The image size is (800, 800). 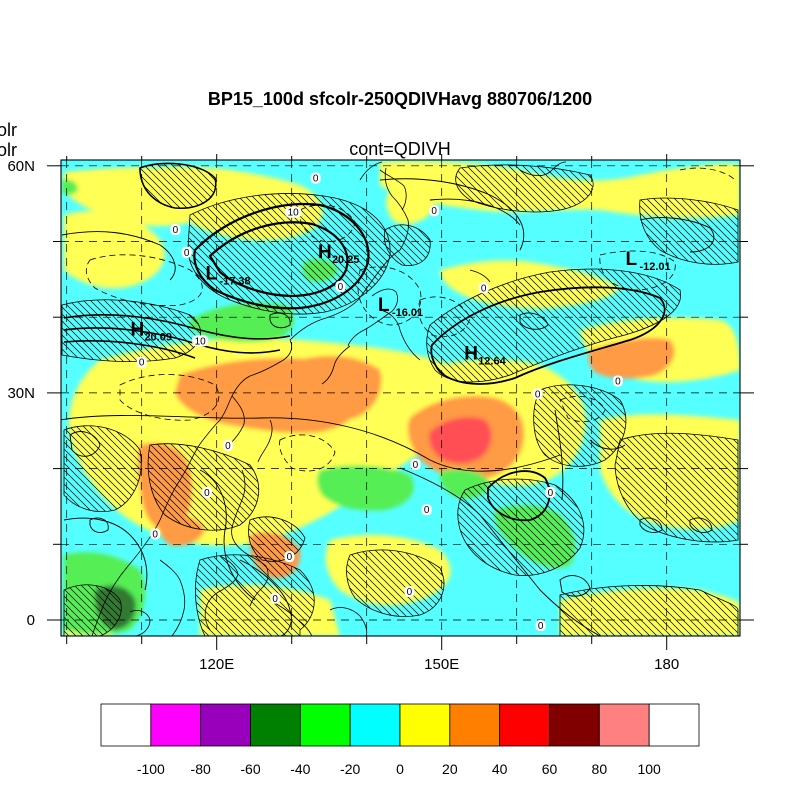 What do you see at coordinates (600, 769) in the screenshot?
I see `colorbar-tick-label: 80` at bounding box center [600, 769].